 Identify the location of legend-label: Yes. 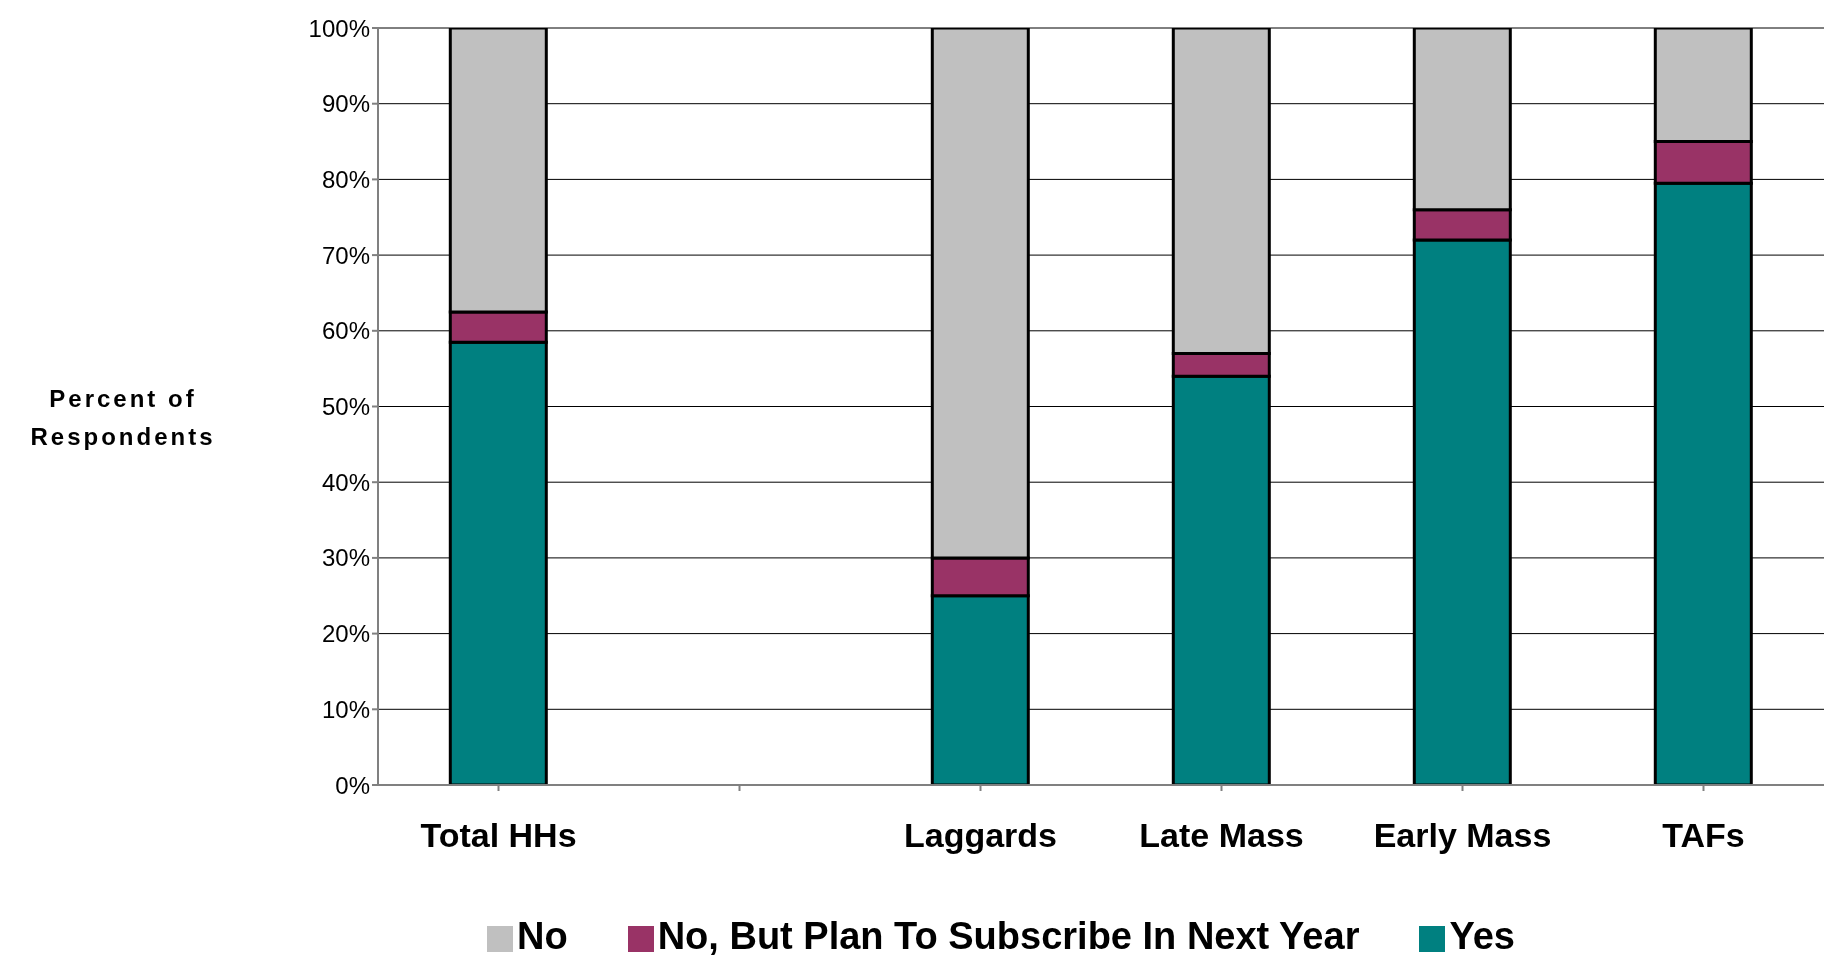
(1482, 936).